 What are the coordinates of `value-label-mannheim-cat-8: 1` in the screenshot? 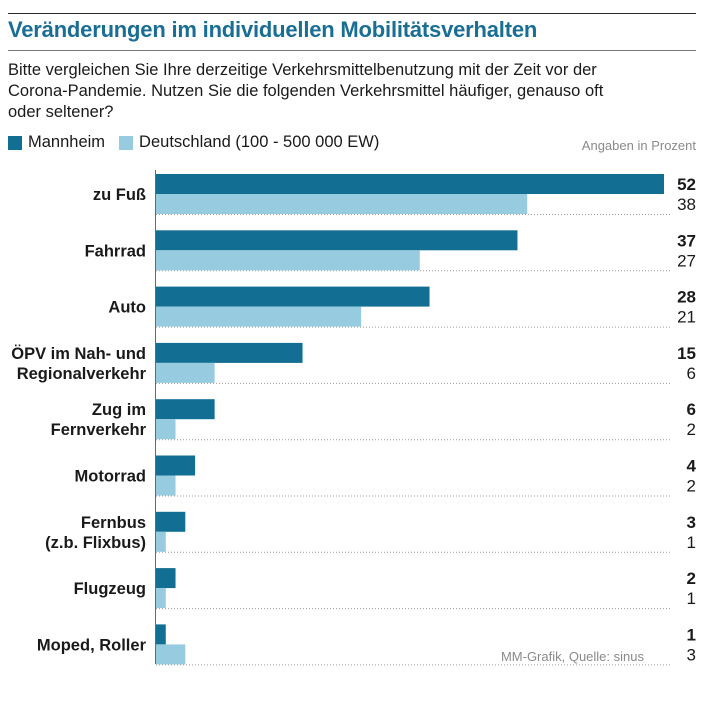 It's located at (691, 634).